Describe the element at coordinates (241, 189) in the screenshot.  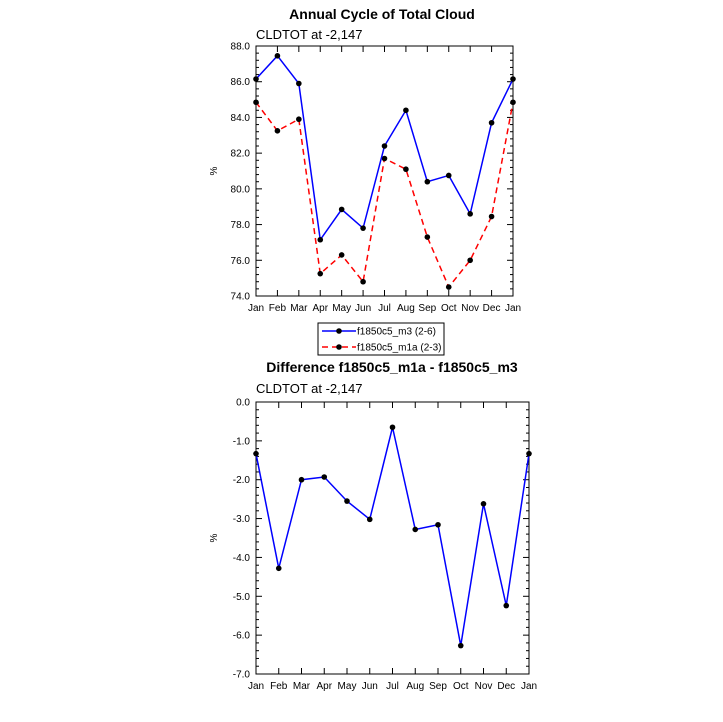
I see `y-tick-label: 80.0` at that location.